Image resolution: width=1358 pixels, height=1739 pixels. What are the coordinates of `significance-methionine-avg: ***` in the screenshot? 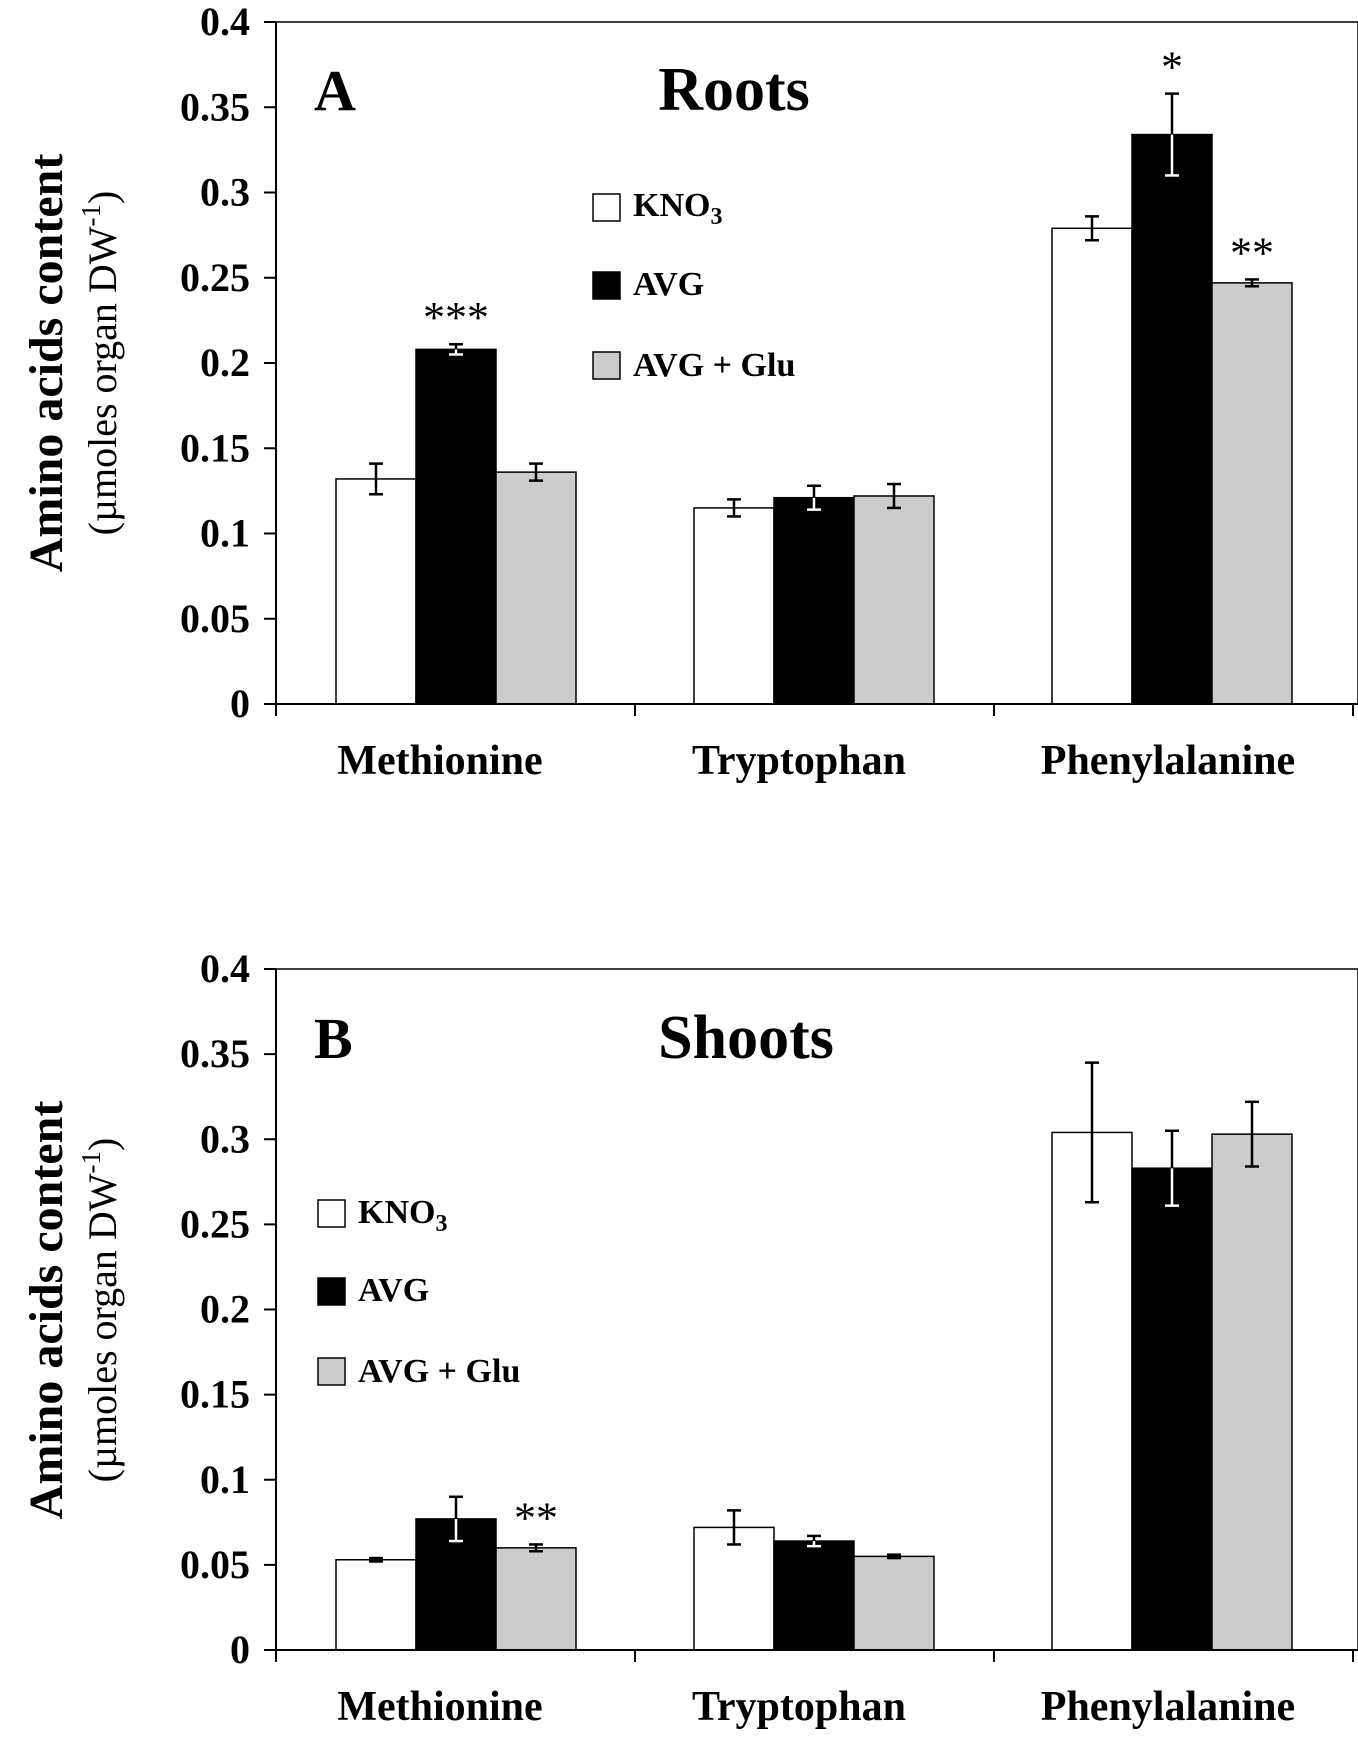 It's located at (456, 317).